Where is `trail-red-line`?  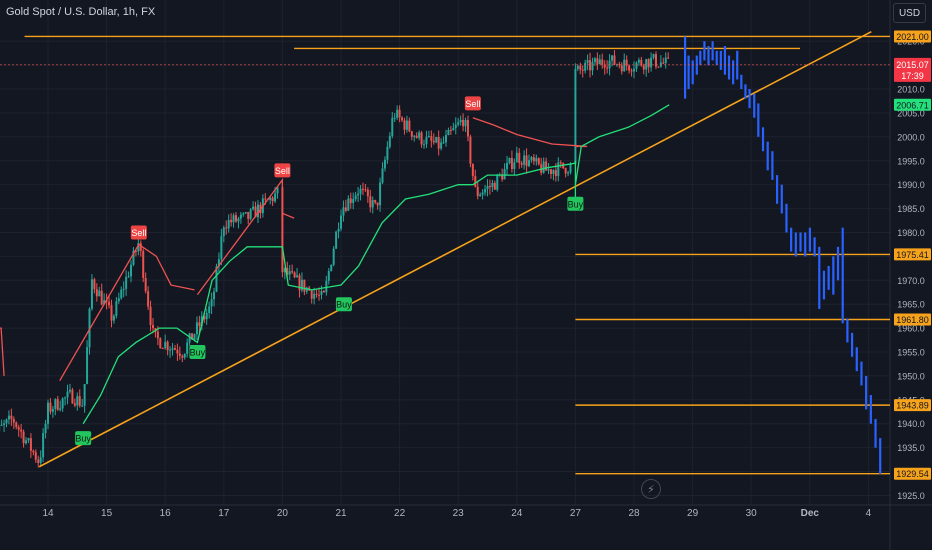
trail-red-line is located at coordinates (245, 236).